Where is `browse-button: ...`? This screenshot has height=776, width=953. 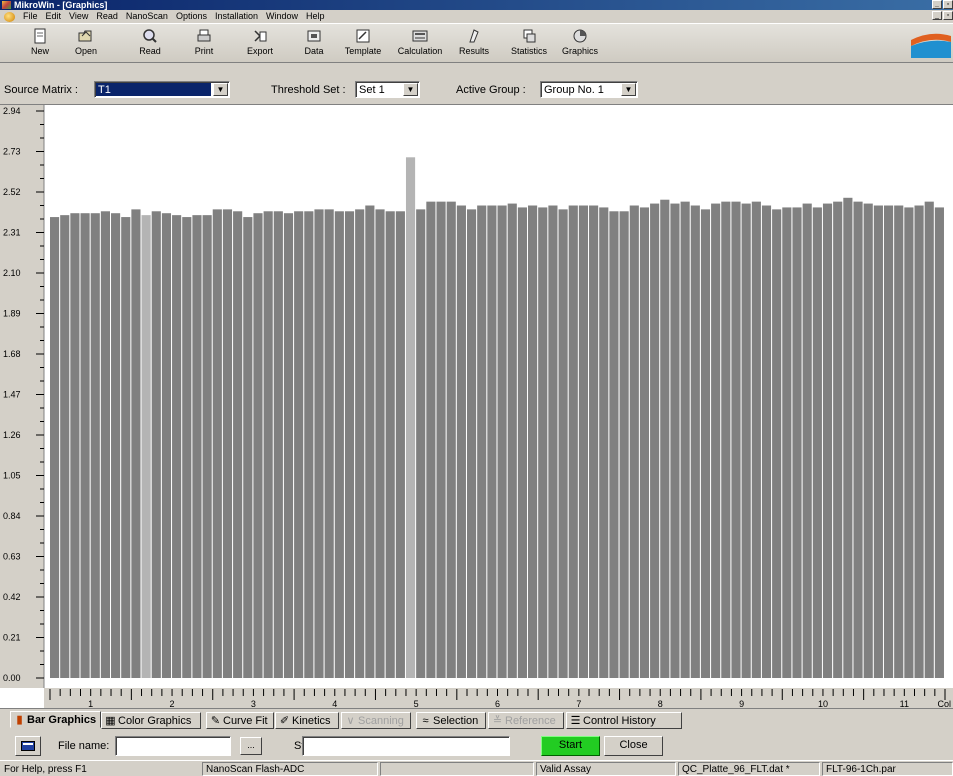 browse-button: ... is located at coordinates (251, 746).